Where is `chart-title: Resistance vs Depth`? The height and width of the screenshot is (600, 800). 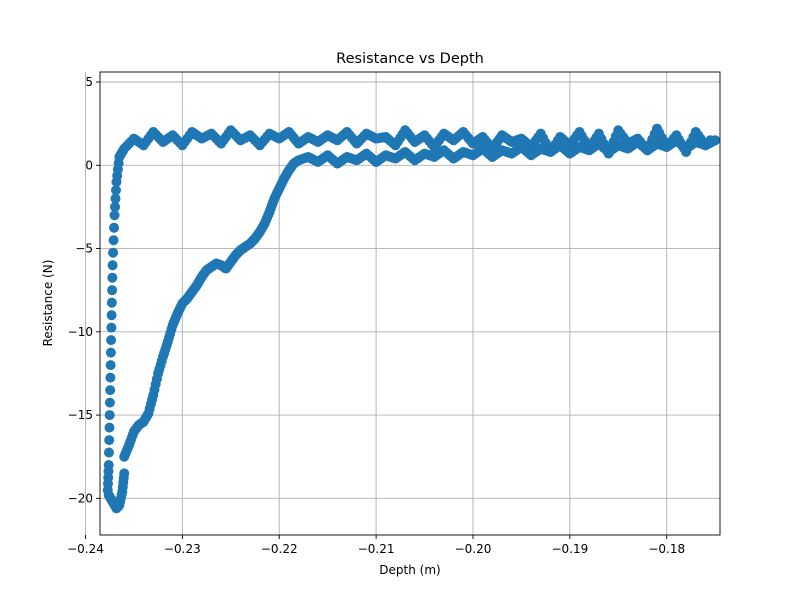
chart-title: Resistance vs Depth is located at coordinates (410, 59).